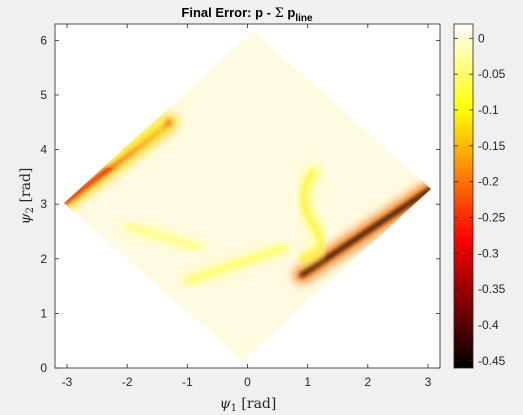 The image size is (523, 415). I want to click on y-tick-label: 1, so click(43, 313).